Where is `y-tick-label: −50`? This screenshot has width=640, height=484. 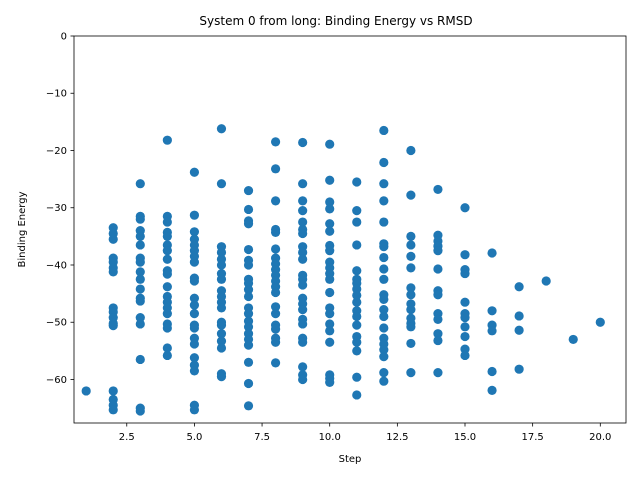
y-tick-label: −50 is located at coordinates (56, 323).